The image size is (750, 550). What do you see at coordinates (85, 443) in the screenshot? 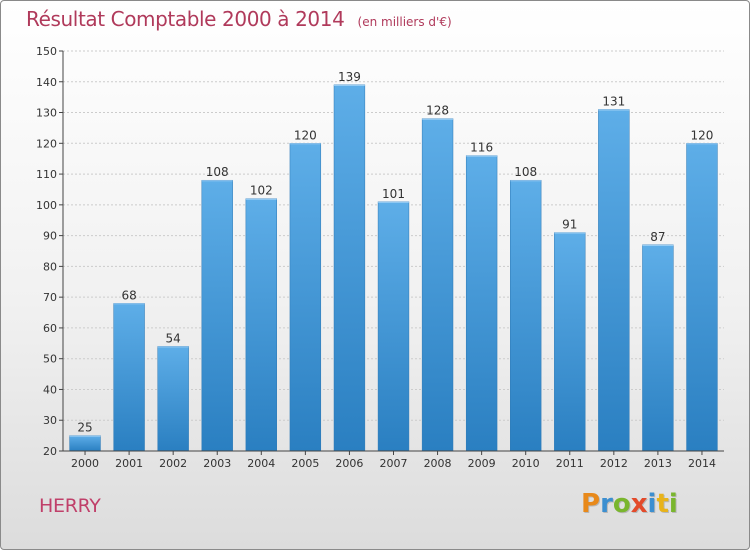
I see `bar-2000` at bounding box center [85, 443].